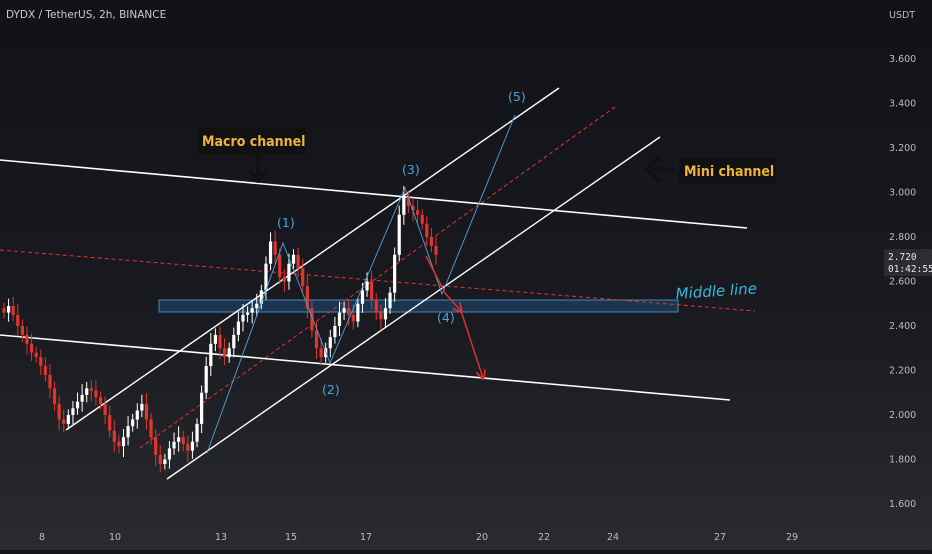 The height and width of the screenshot is (554, 932). Describe the element at coordinates (221, 537) in the screenshot. I see `x-tick-label: 13` at that location.